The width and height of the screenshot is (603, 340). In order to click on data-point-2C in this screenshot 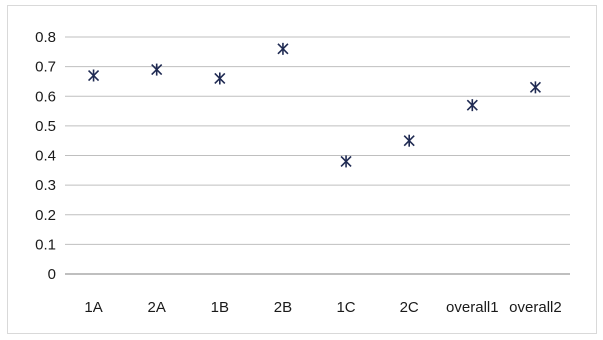, I will do `click(409, 140)`.